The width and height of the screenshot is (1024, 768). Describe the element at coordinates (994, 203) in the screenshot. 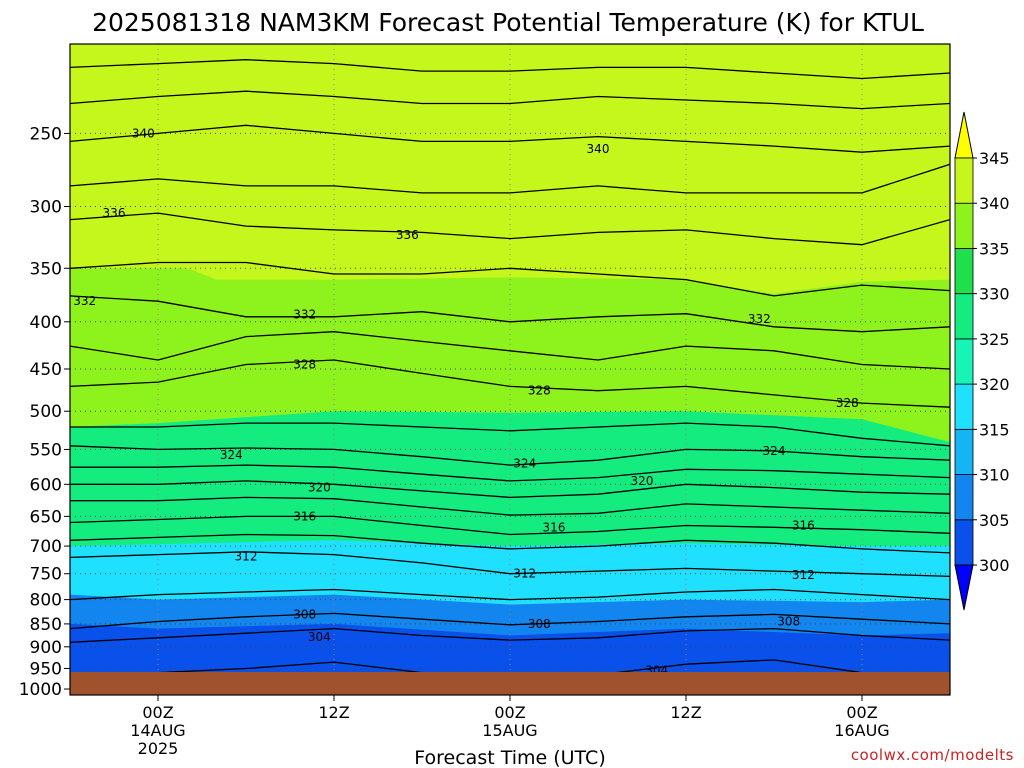

I see `colorbar-label: 340` at that location.